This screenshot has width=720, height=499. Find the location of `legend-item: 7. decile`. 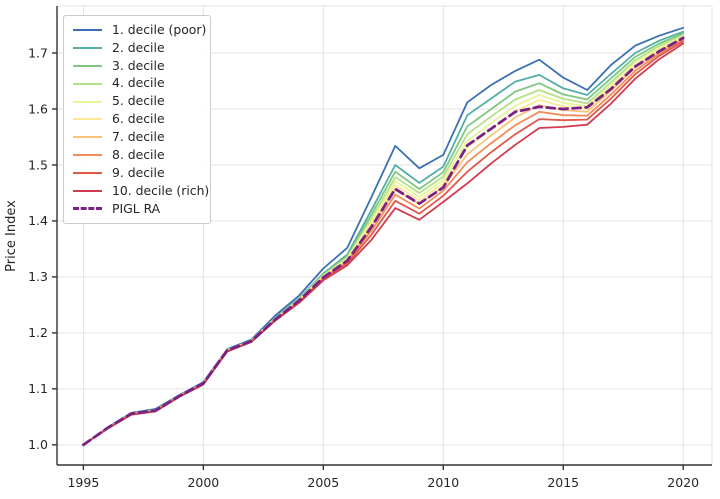

legend-item: 7. decile is located at coordinates (141, 137).